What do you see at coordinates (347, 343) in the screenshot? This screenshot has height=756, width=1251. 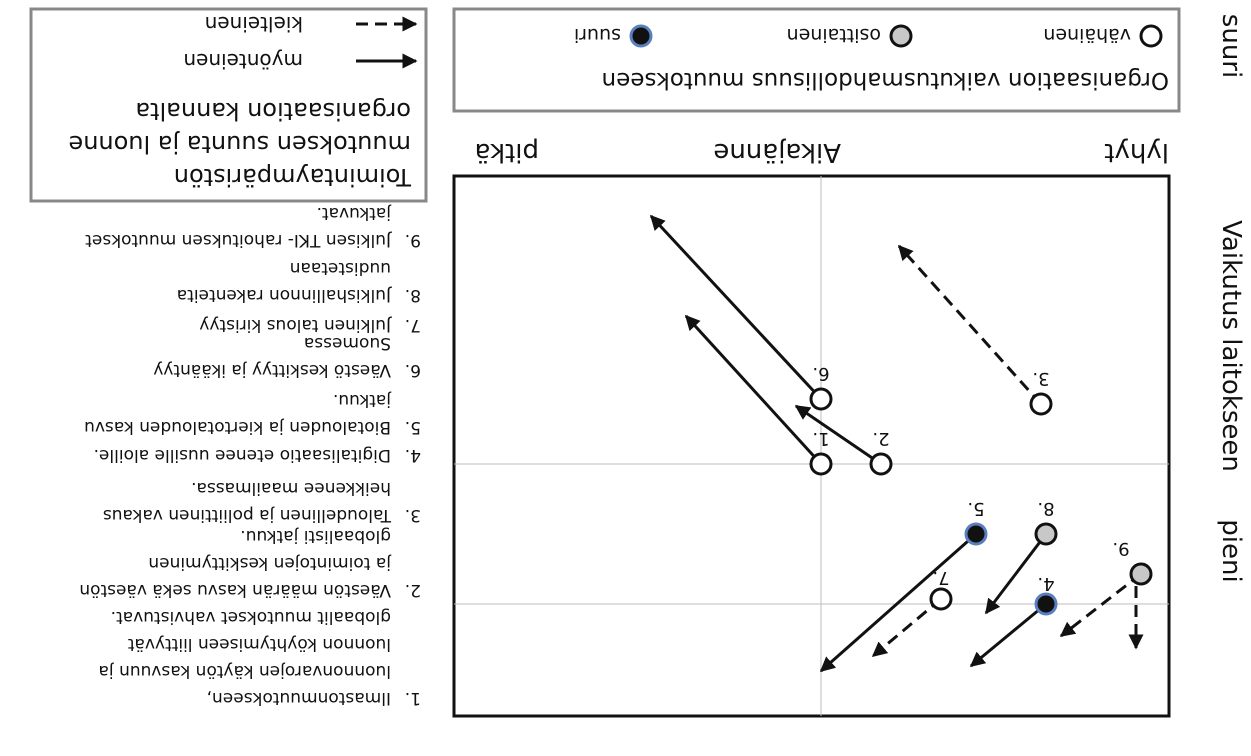 I see `driver-line: Suomessa` at bounding box center [347, 343].